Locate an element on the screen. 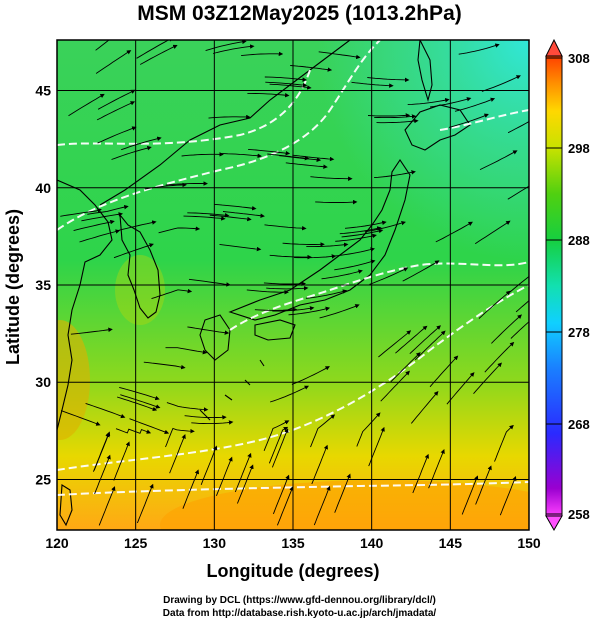  y-tick-label: 35 is located at coordinates (43, 285).